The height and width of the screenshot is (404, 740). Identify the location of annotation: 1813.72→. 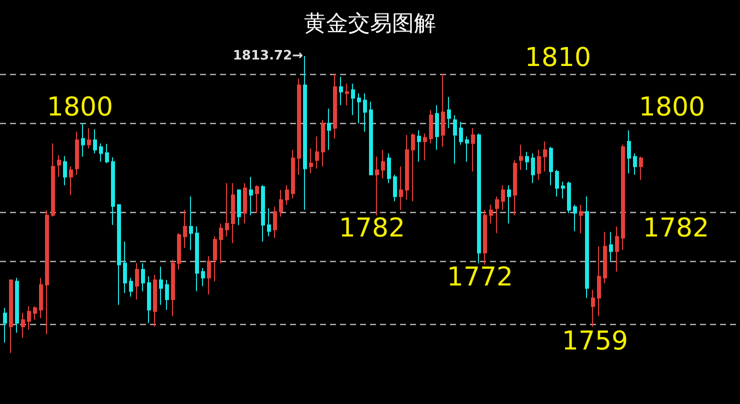
(268, 56).